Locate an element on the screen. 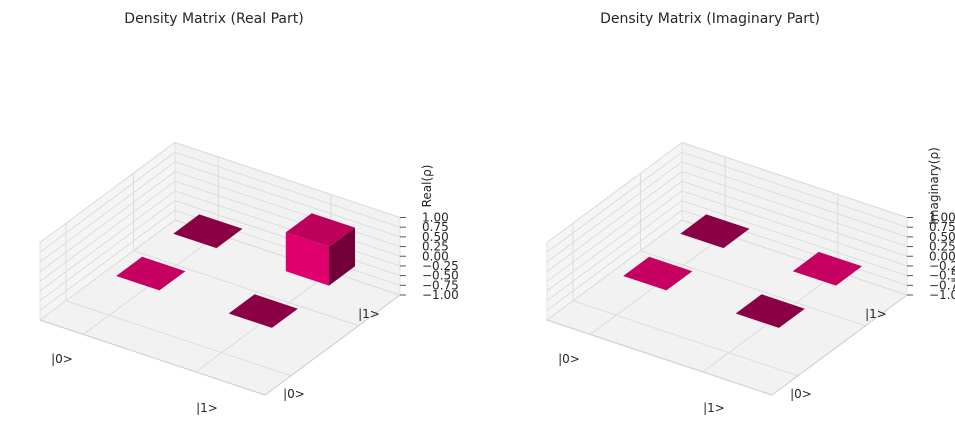 The width and height of the screenshot is (955, 425). chart-title-real: Density Matrix (Real Part) is located at coordinates (213, 19).